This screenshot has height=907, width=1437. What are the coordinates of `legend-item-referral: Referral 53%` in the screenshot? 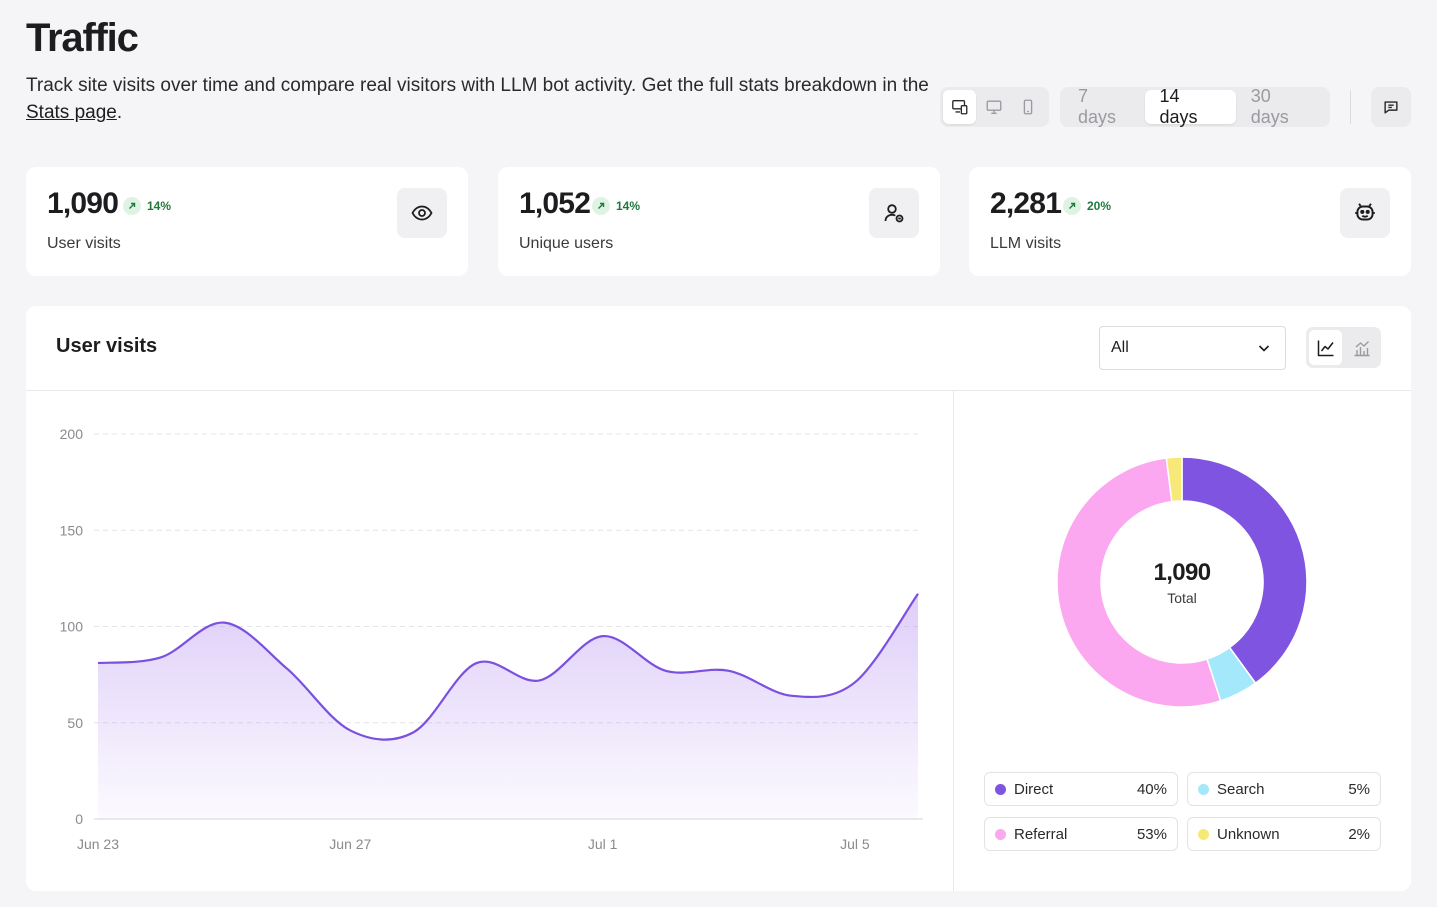 It's located at (1081, 834).